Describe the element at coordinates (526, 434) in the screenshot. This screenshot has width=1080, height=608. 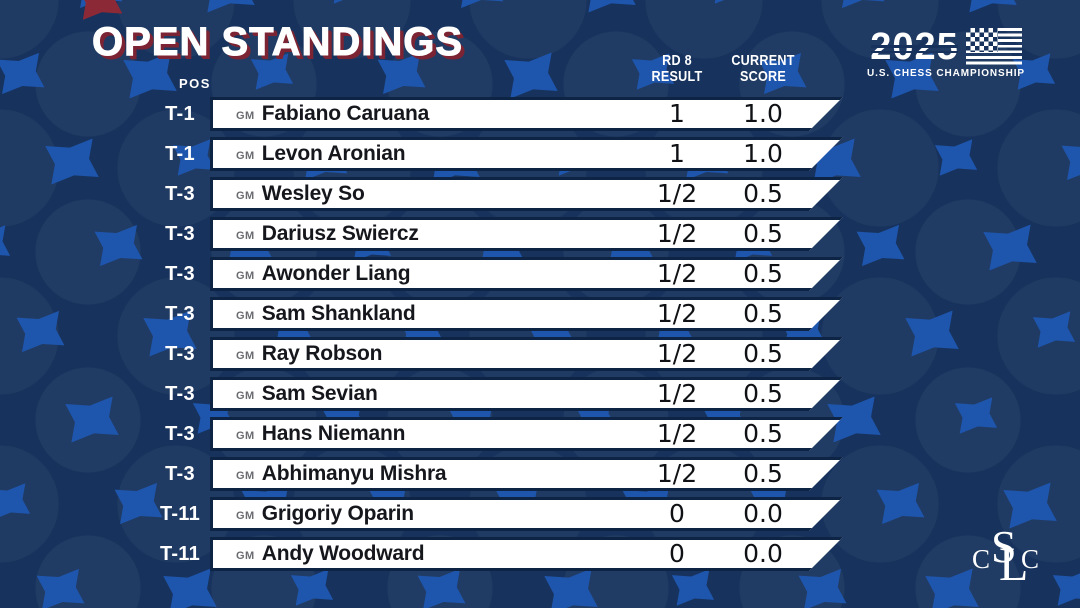
I see `player-row-bar: GM Hans Niemann 1/2 0.5` at that location.